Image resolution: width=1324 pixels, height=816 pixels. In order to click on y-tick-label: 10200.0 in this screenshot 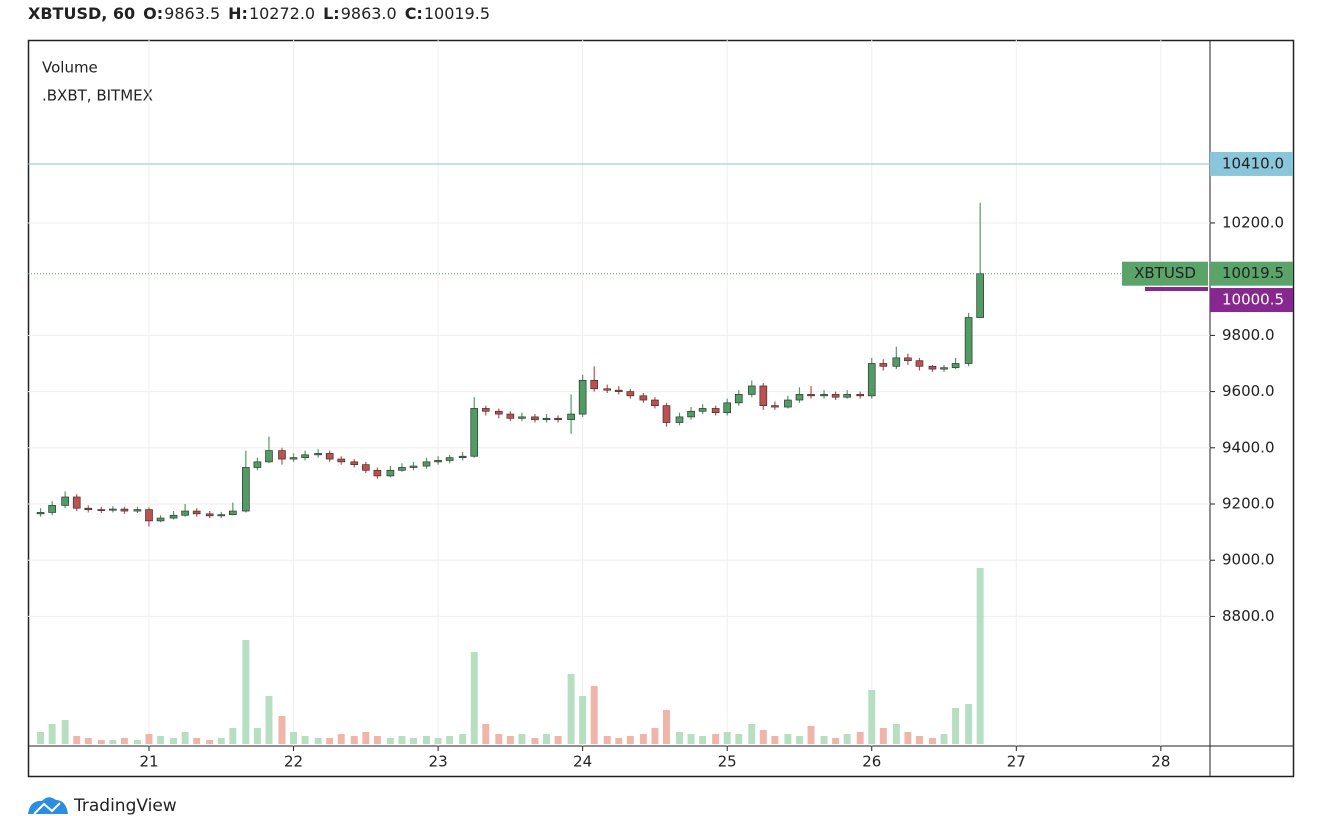, I will do `click(1253, 222)`.